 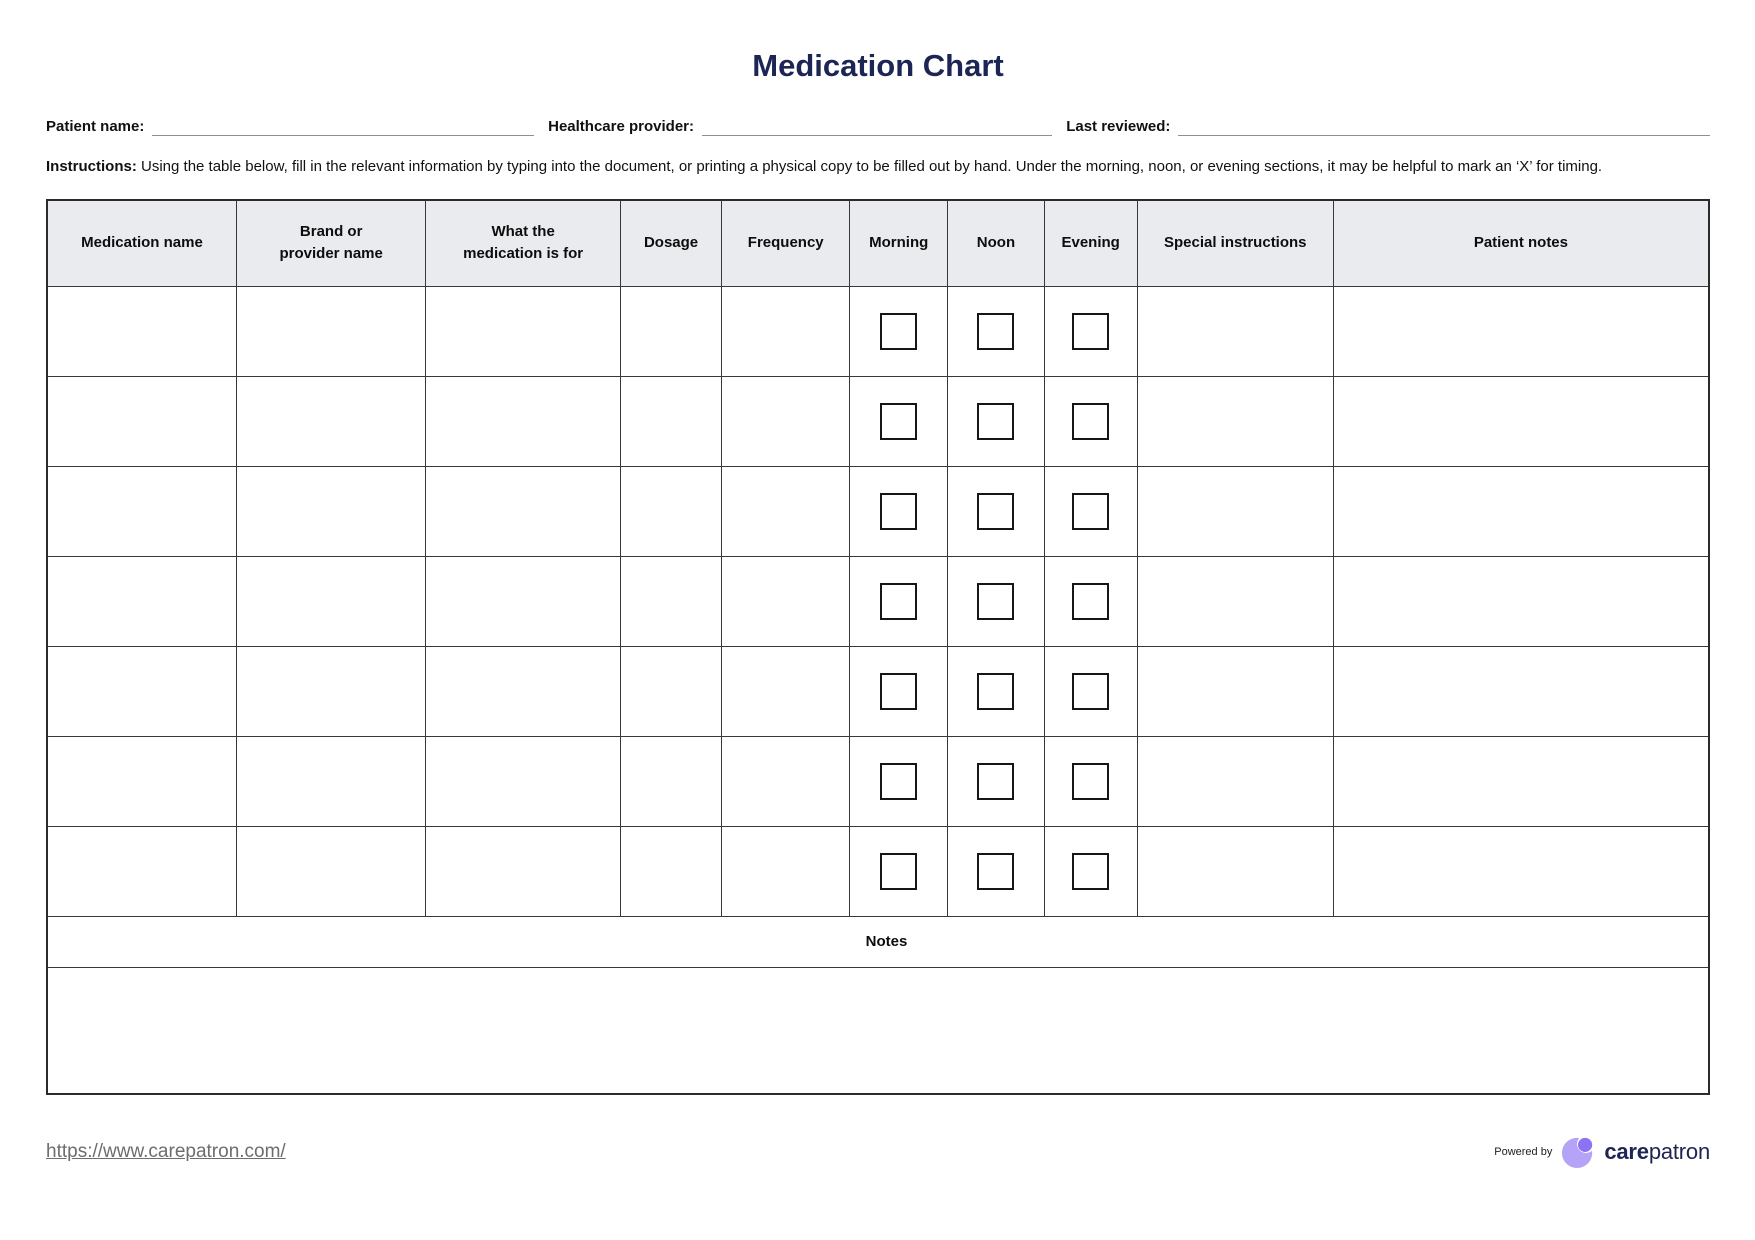 What do you see at coordinates (1444, 126) in the screenshot?
I see `last-reviewed-input` at bounding box center [1444, 126].